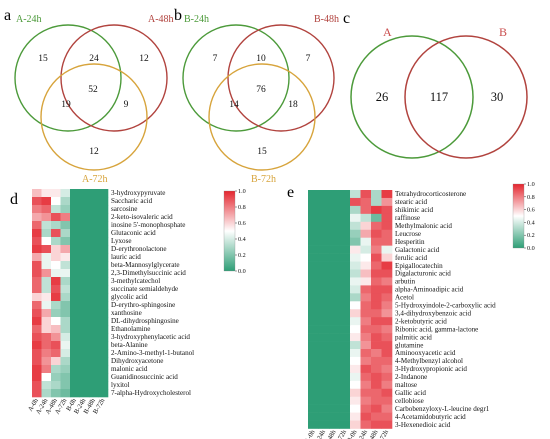  I want to click on heatmap-e-row-label: Ribonic acid, gamma-lactone, so click(436, 329).